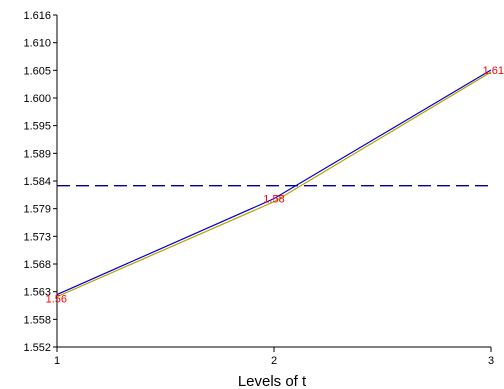 The height and width of the screenshot is (389, 504). What do you see at coordinates (37, 182) in the screenshot?
I see `y-tick-label: 1.584` at bounding box center [37, 182].